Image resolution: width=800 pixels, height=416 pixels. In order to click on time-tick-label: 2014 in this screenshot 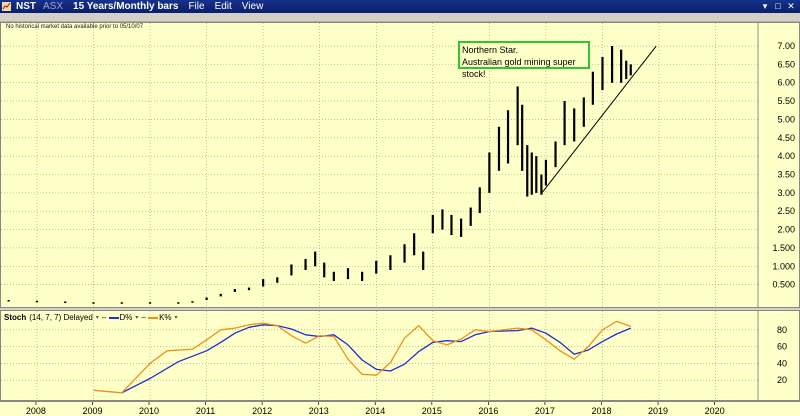, I will do `click(375, 411)`.